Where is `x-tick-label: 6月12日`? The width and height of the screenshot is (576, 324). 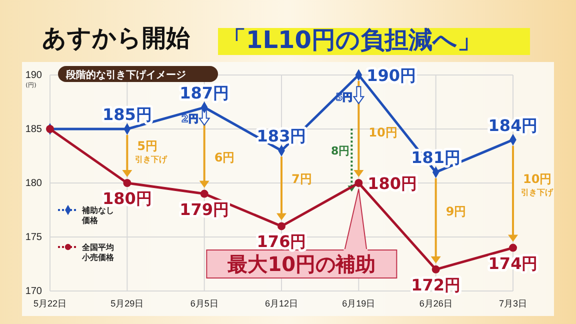 x-tick-label: 6月12日 is located at coordinates (281, 303).